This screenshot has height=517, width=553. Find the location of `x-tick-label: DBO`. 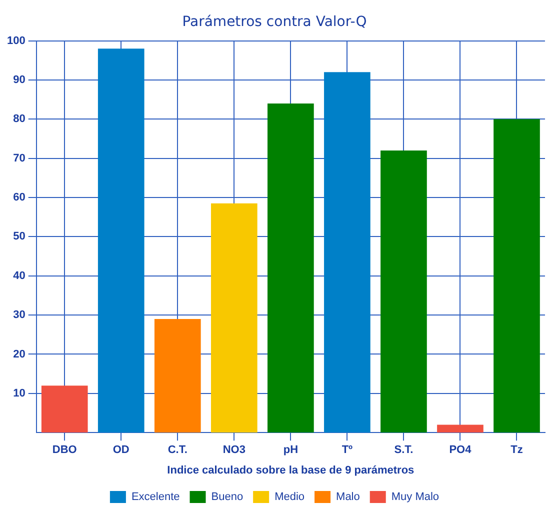

x-tick-label: DBO is located at coordinates (65, 450).